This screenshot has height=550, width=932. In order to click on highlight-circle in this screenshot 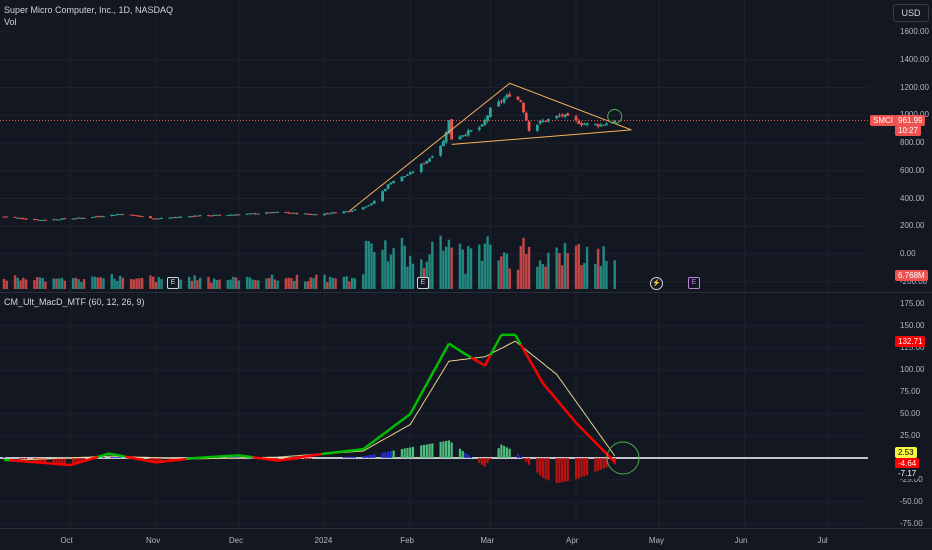, I will do `click(615, 117)`.